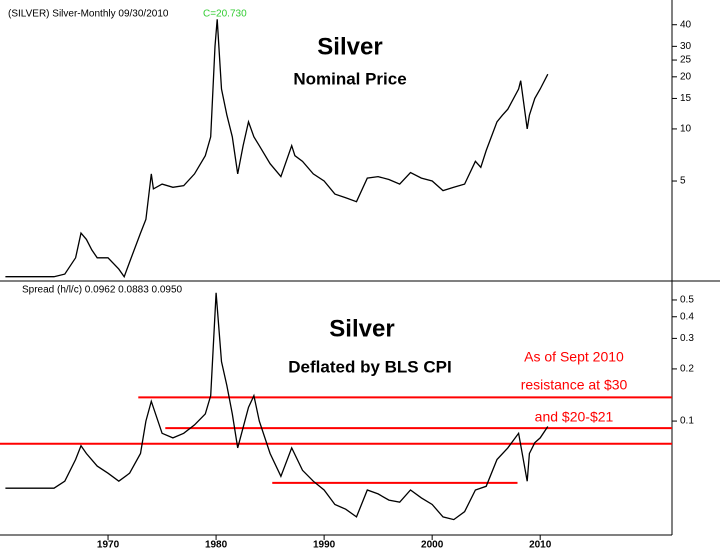 The image size is (720, 559). Describe the element at coordinates (574, 385) in the screenshot. I see `annotation: resistance at $30` at that location.